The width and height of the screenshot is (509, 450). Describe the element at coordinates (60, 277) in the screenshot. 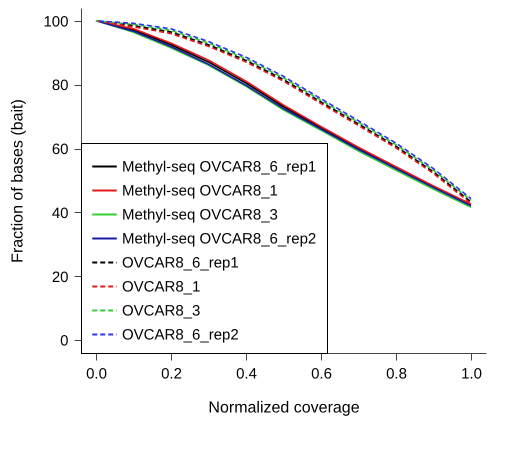

I see `y-tick-label: 20` at that location.